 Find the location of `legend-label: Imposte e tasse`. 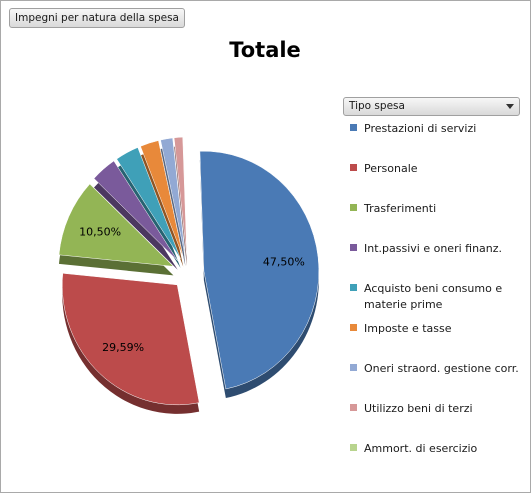

legend-label: Imposte e tasse is located at coordinates (408, 328).